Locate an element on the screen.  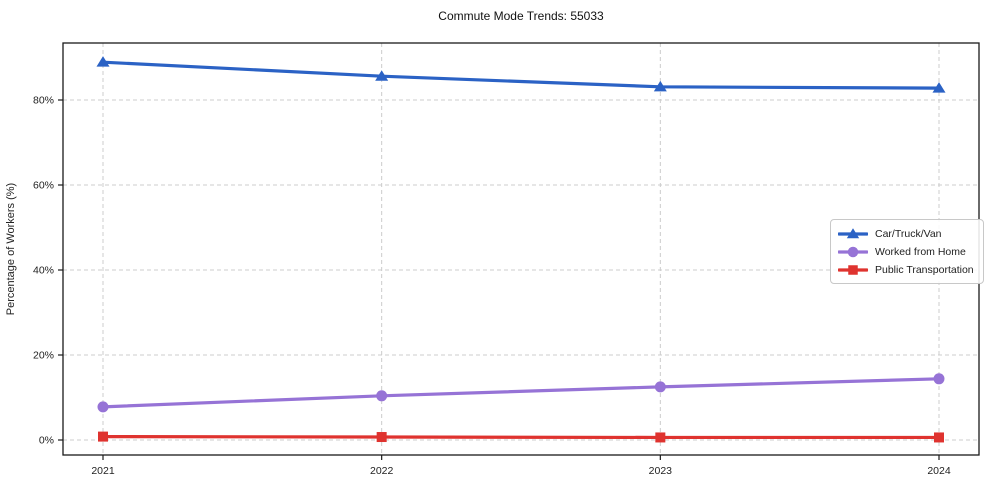
series-line-public-transportation is located at coordinates (521, 437).